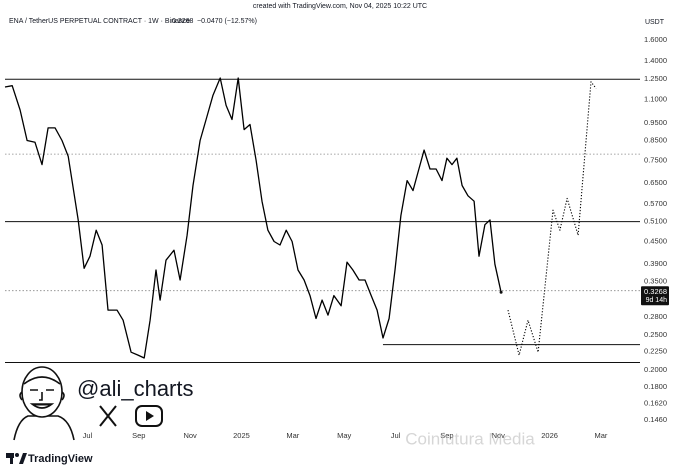  Describe the element at coordinates (655, 60) in the screenshot. I see `y-tick-label: 1.4000` at that location.